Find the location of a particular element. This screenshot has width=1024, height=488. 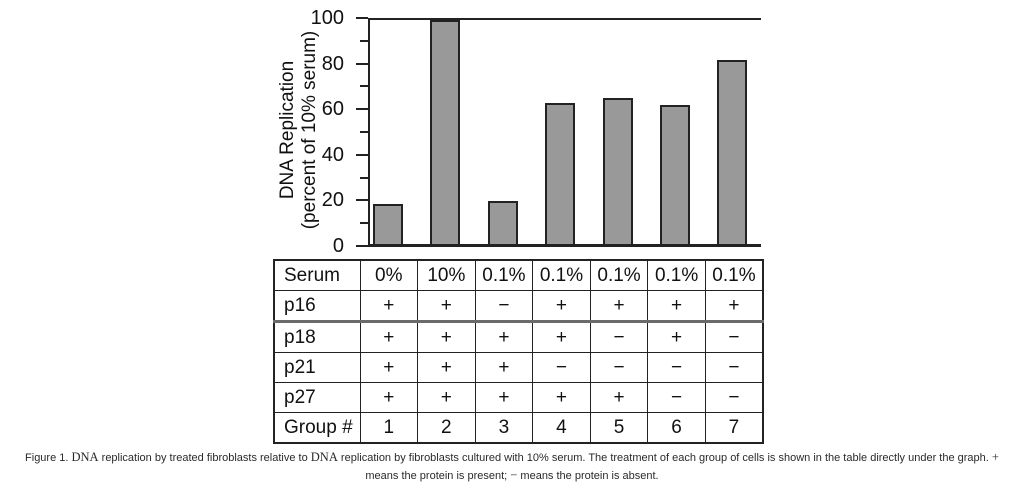

cell-p27-col1: + is located at coordinates (389, 397).